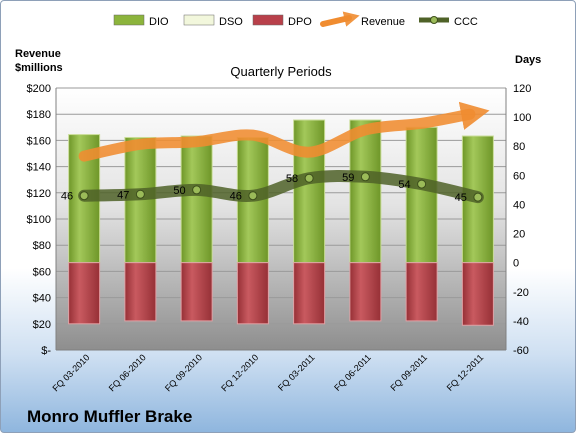 The height and width of the screenshot is (433, 576). Describe the element at coordinates (348, 178) in the screenshot. I see `ccc-data-label: 59` at that location.